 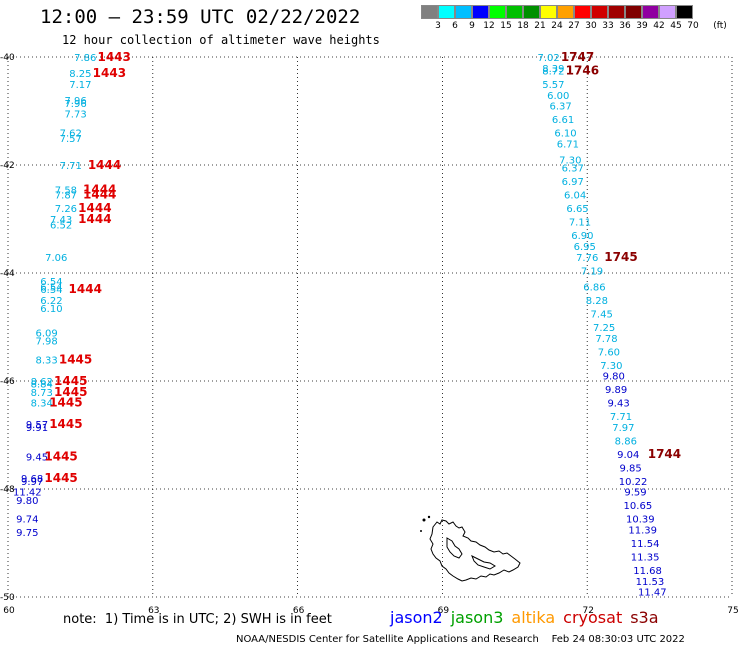 What do you see at coordinates (628, 455) in the screenshot?
I see `wave-height-label: 9.04` at bounding box center [628, 455].